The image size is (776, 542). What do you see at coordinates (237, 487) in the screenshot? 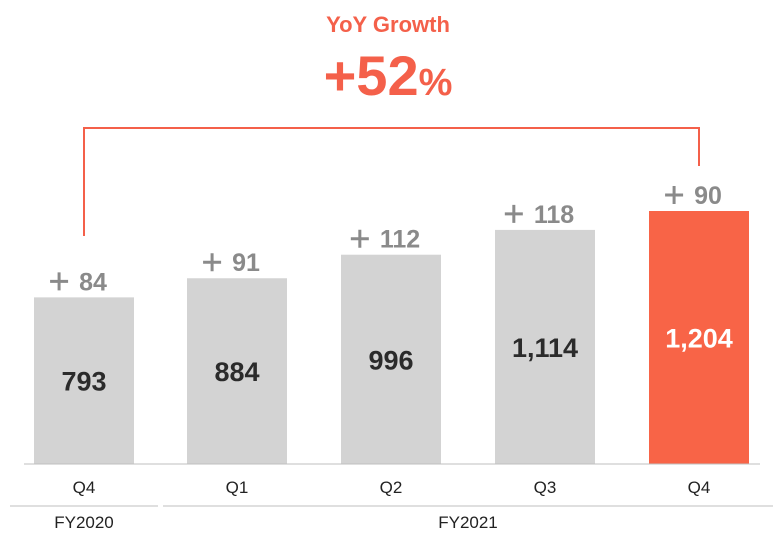
I see `category-label-1: Q1` at bounding box center [237, 487].